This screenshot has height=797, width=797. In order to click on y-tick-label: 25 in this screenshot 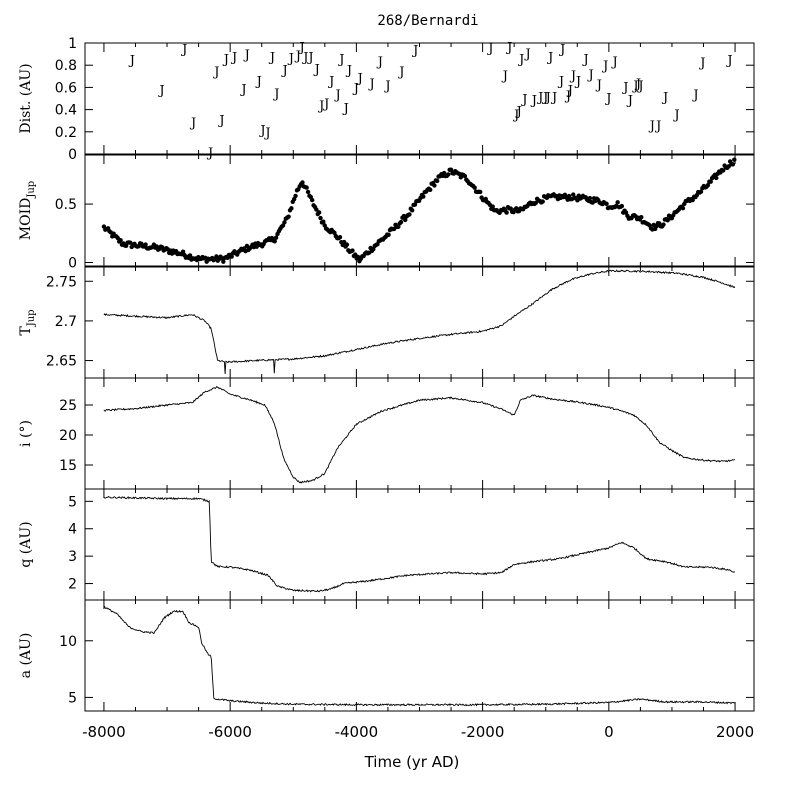, I will do `click(68, 406)`.